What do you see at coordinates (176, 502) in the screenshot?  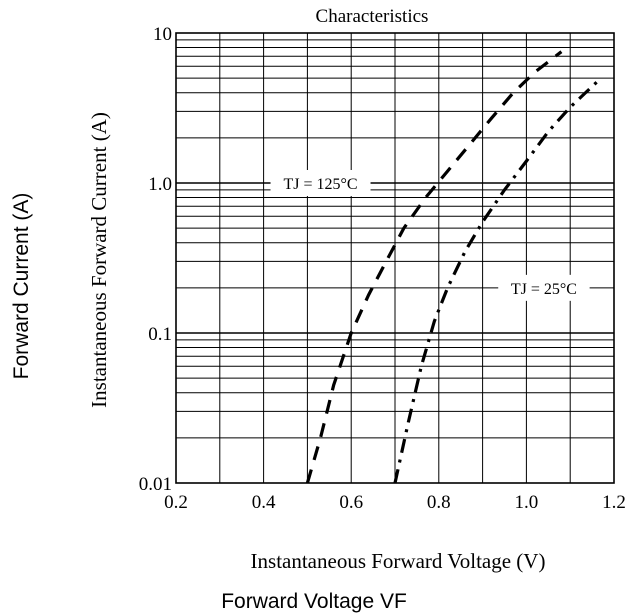 I see `x-tick-label: 0.2` at bounding box center [176, 502].